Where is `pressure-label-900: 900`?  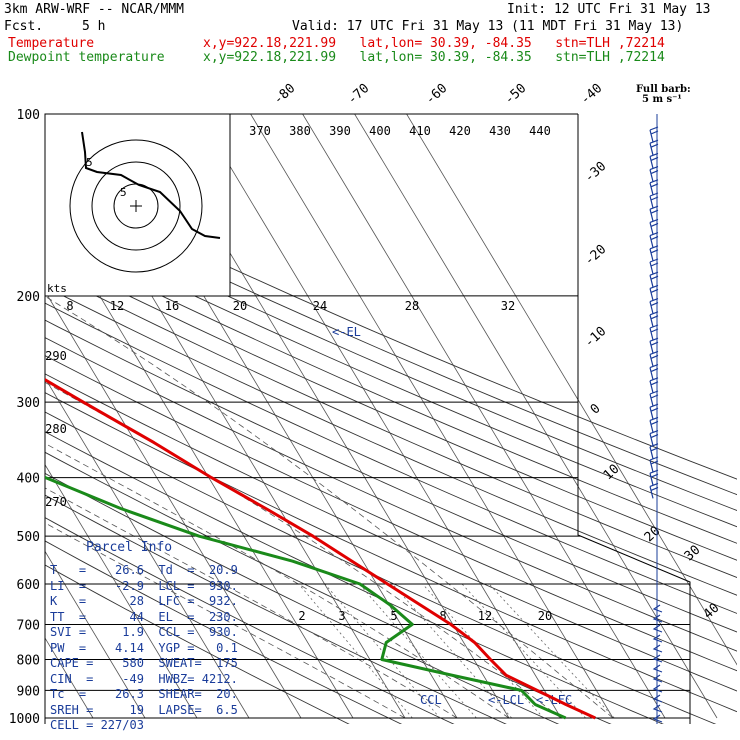
pressure-label-900: 900 is located at coordinates (28, 691).